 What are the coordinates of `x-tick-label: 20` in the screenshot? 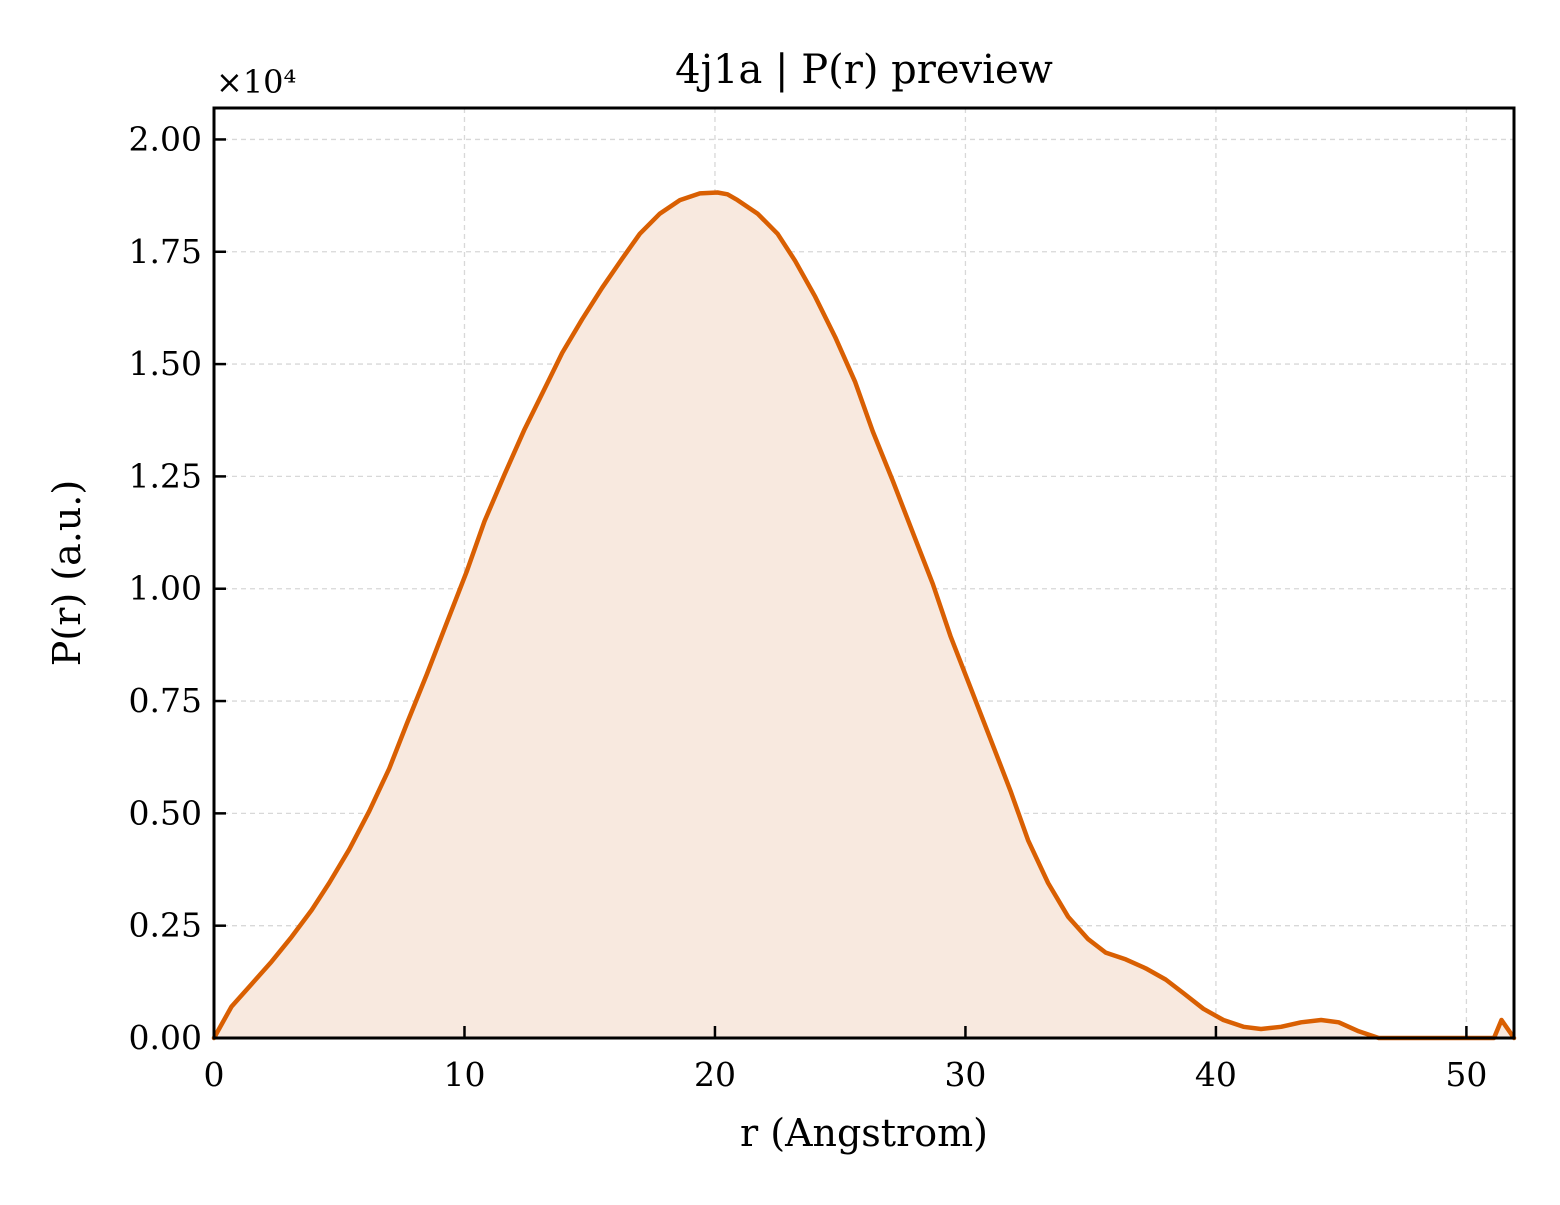 It's located at (715, 1074).